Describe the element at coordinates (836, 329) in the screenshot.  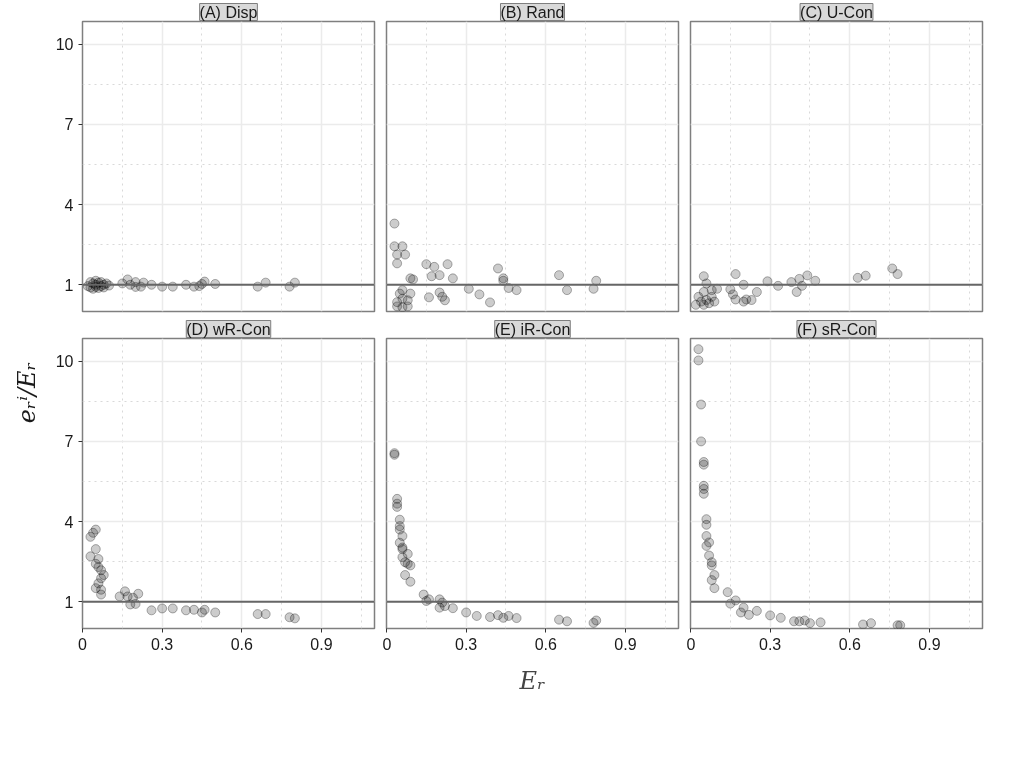
I see `chart-title: (F) sR-Con` at that location.